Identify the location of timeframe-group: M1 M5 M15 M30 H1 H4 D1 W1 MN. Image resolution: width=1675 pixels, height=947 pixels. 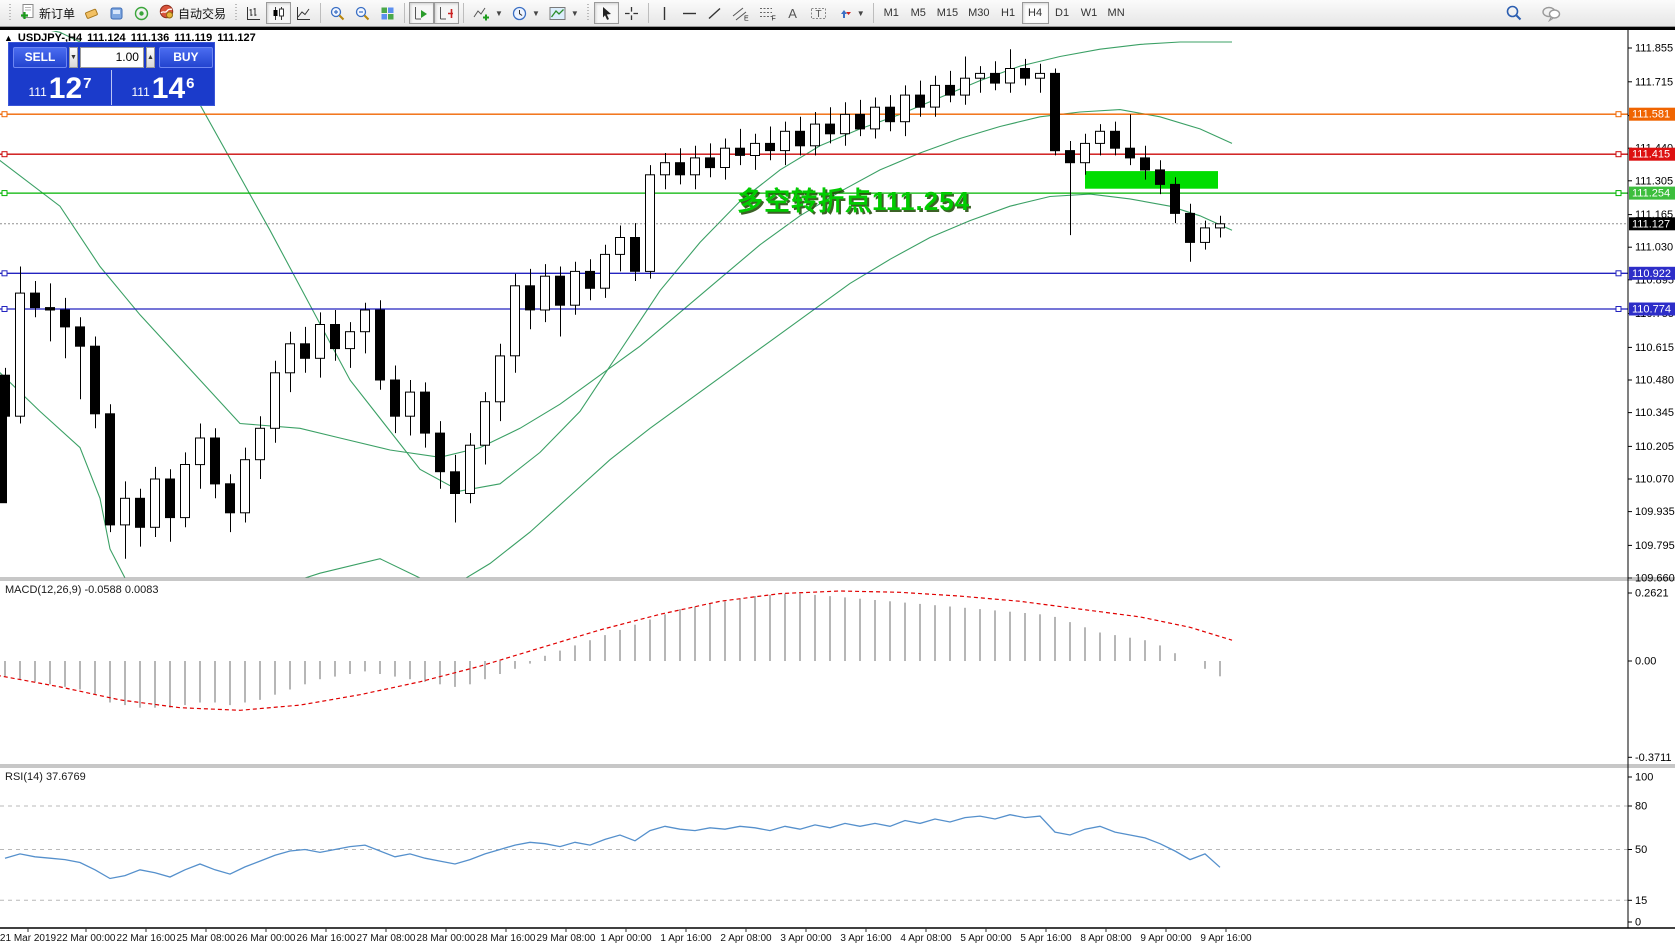
(1004, 13).